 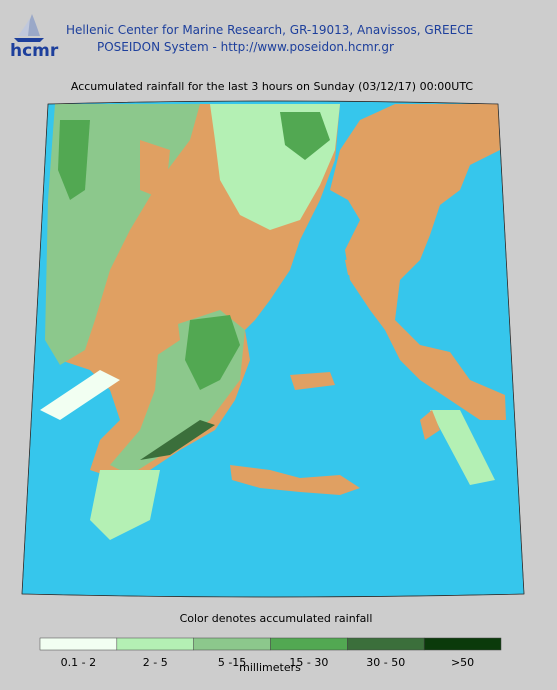 I want to click on legend-label: 0.1 - 2, so click(x=78, y=662).